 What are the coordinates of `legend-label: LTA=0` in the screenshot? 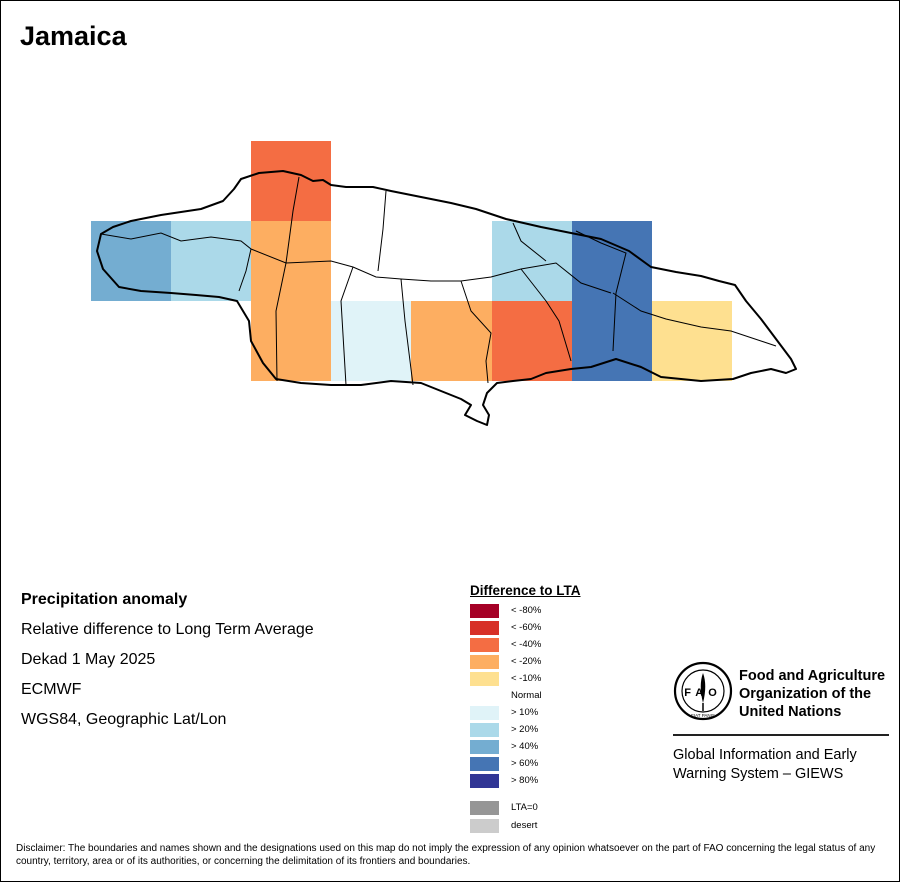 It's located at (524, 807).